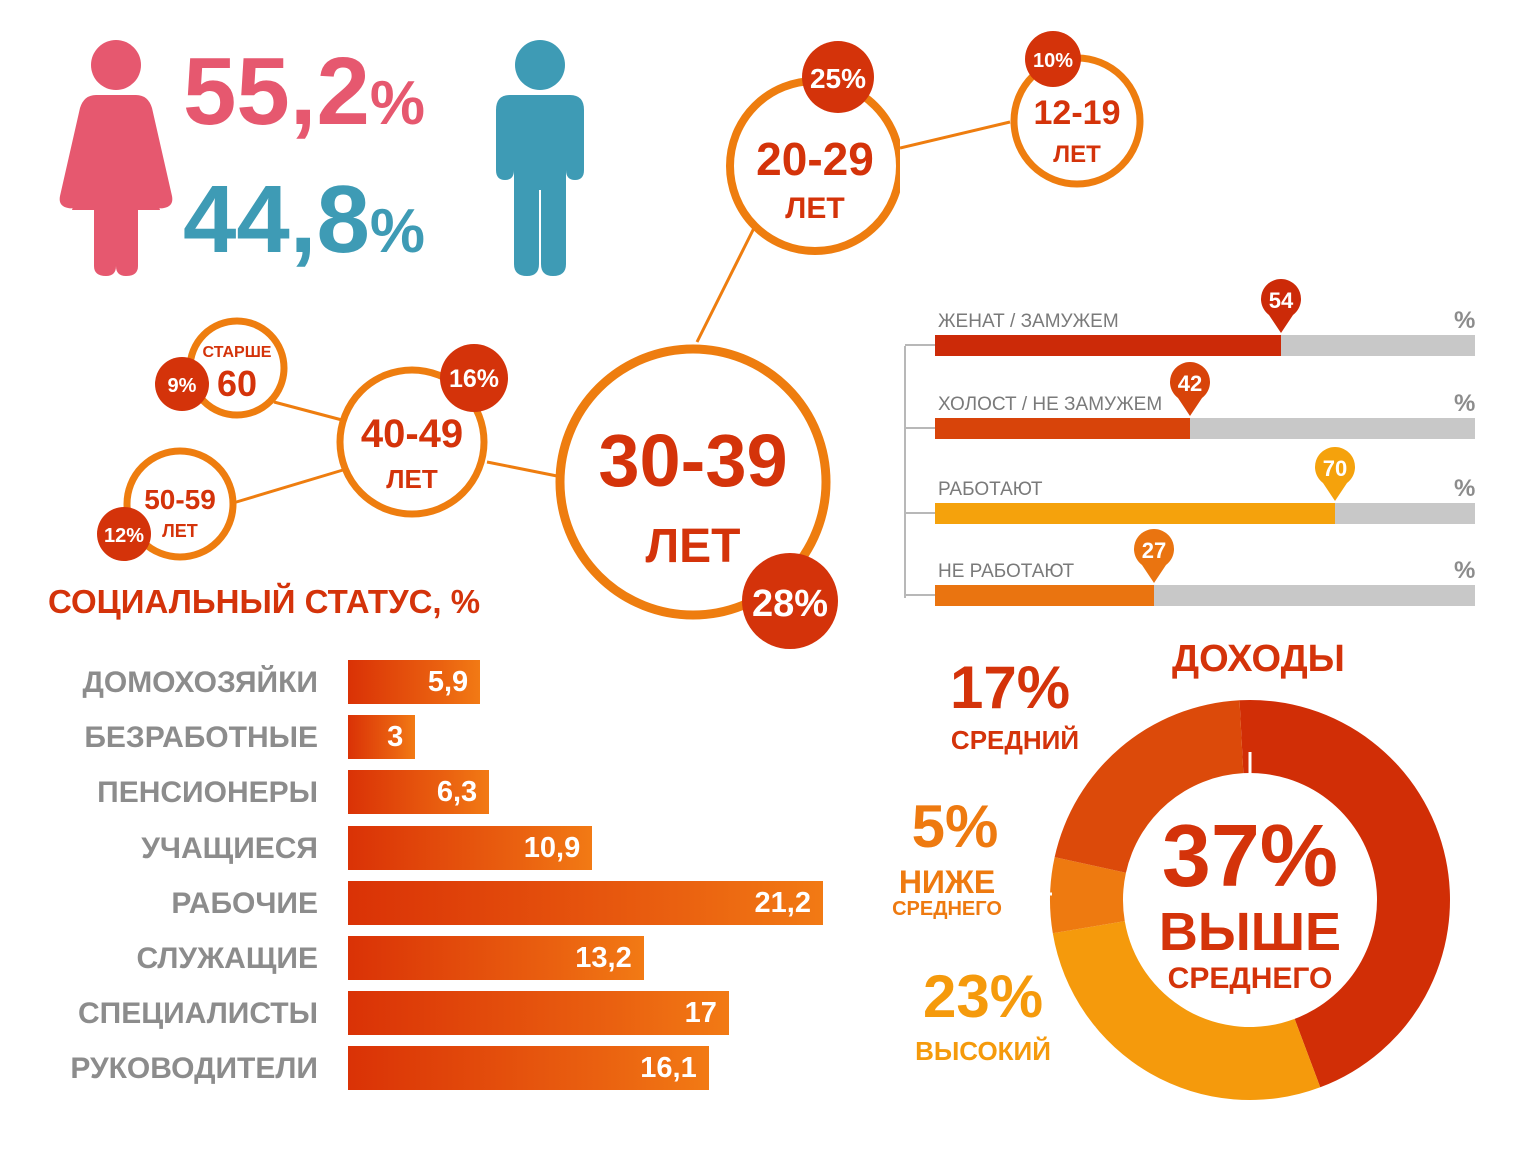 This screenshot has height=1154, width=1522. Describe the element at coordinates (540, 158) in the screenshot. I see `male-icon` at that location.